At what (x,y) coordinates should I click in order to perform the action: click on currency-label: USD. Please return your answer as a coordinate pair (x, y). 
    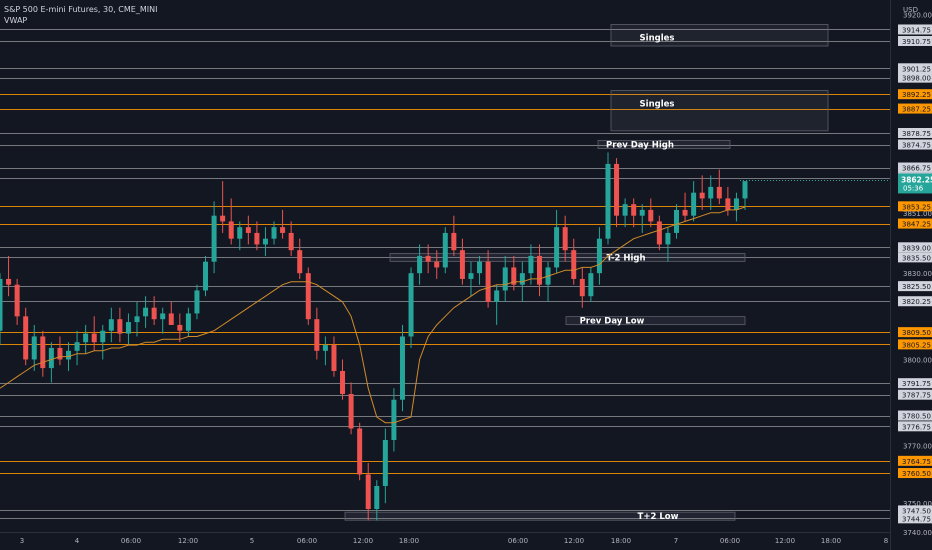
    Looking at the image, I should click on (910, 10).